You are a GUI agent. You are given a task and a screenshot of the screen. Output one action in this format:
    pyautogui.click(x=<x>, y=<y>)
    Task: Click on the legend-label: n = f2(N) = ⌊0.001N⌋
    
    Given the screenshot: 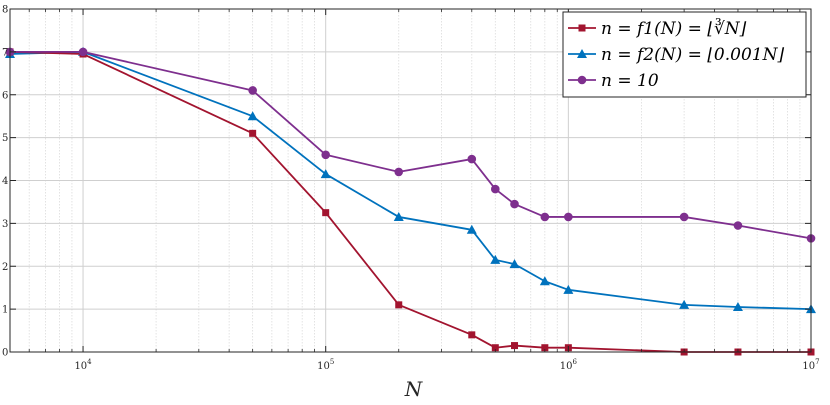 What is the action you would take?
    pyautogui.click(x=692, y=55)
    